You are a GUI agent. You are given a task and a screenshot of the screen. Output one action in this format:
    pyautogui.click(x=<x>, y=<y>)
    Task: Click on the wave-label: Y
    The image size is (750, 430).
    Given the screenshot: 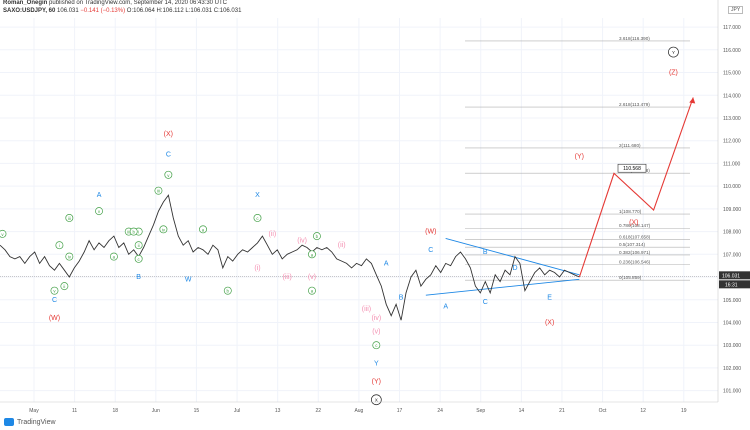 What is the action you would take?
    pyautogui.click(x=376, y=363)
    